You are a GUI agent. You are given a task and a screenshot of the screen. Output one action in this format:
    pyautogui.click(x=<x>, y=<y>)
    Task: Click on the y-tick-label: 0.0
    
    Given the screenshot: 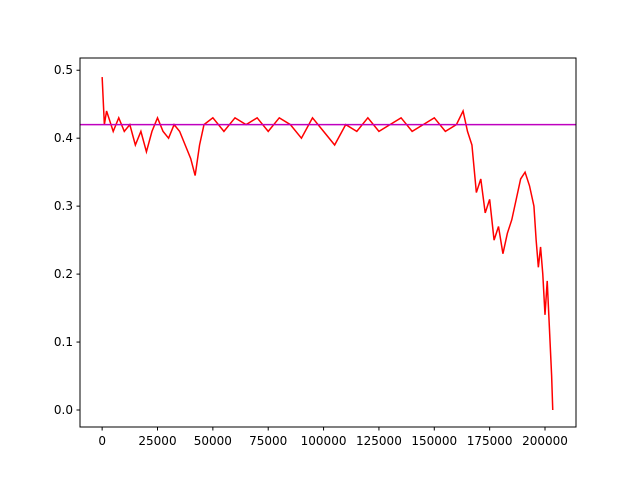 What is the action you would take?
    pyautogui.click(x=63, y=410)
    